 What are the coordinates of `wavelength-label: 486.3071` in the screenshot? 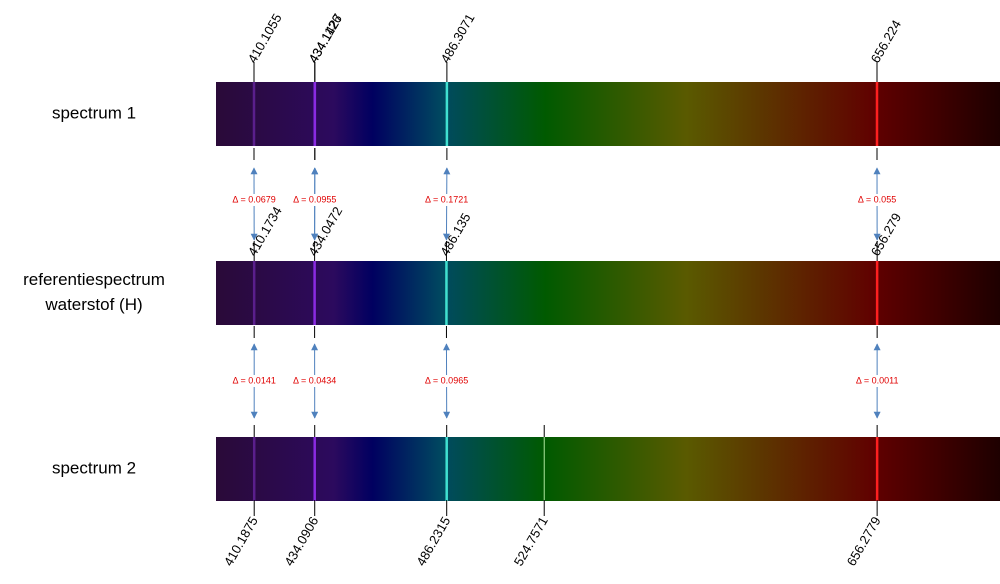 It's located at (457, 38).